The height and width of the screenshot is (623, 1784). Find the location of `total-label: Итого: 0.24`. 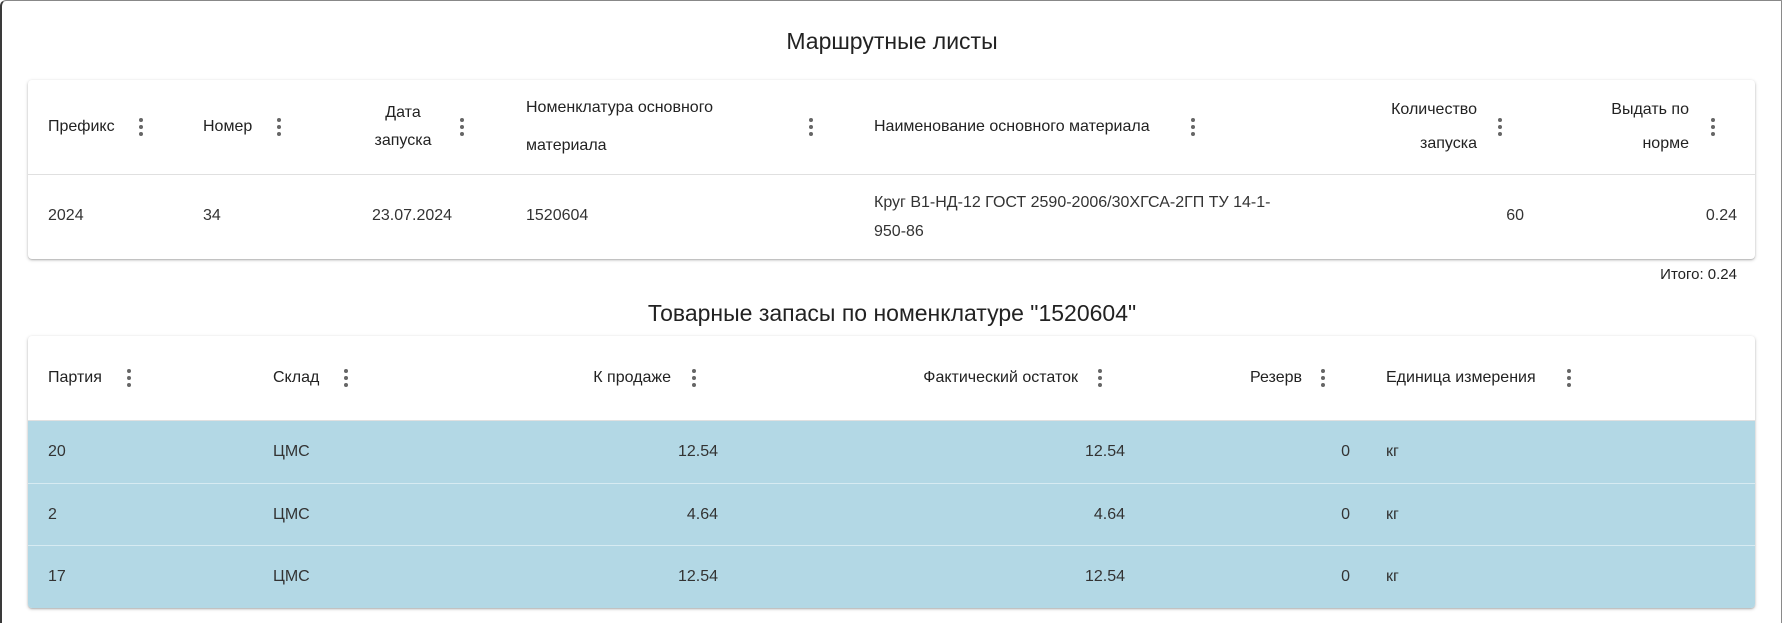

total-label: Итого: 0.24 is located at coordinates (1698, 274).